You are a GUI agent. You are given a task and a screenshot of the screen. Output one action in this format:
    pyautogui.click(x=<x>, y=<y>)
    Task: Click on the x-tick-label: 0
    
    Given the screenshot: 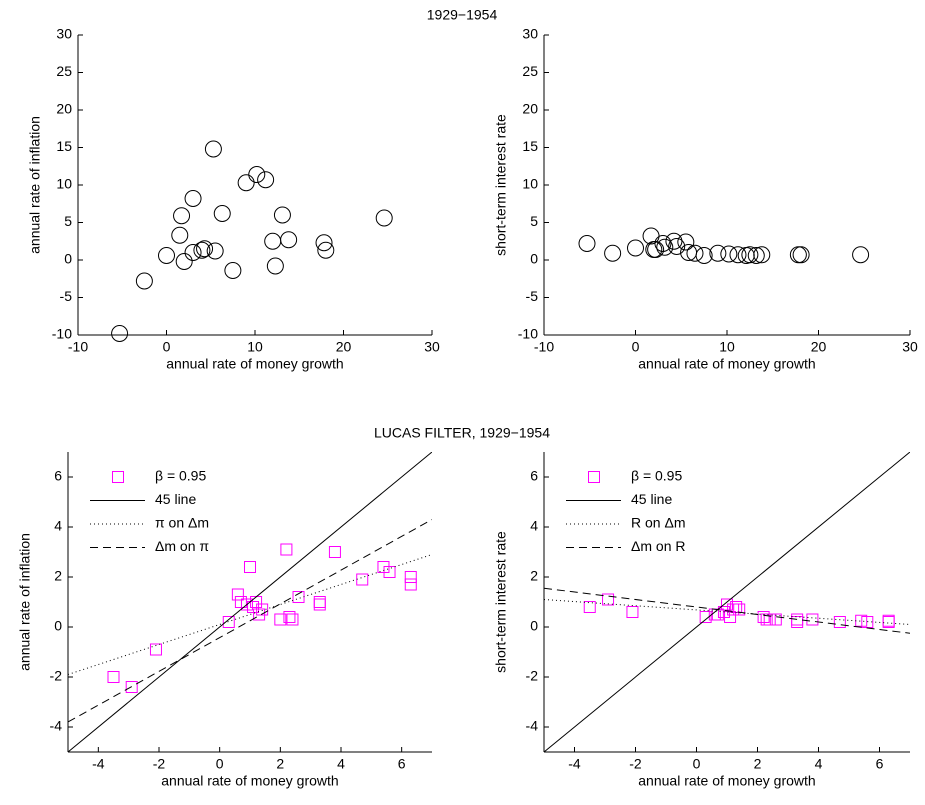 What is the action you would take?
    pyautogui.click(x=697, y=764)
    